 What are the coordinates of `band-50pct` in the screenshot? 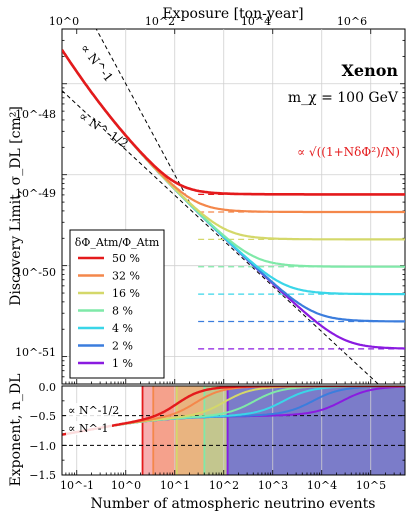 It's located at (273, 430).